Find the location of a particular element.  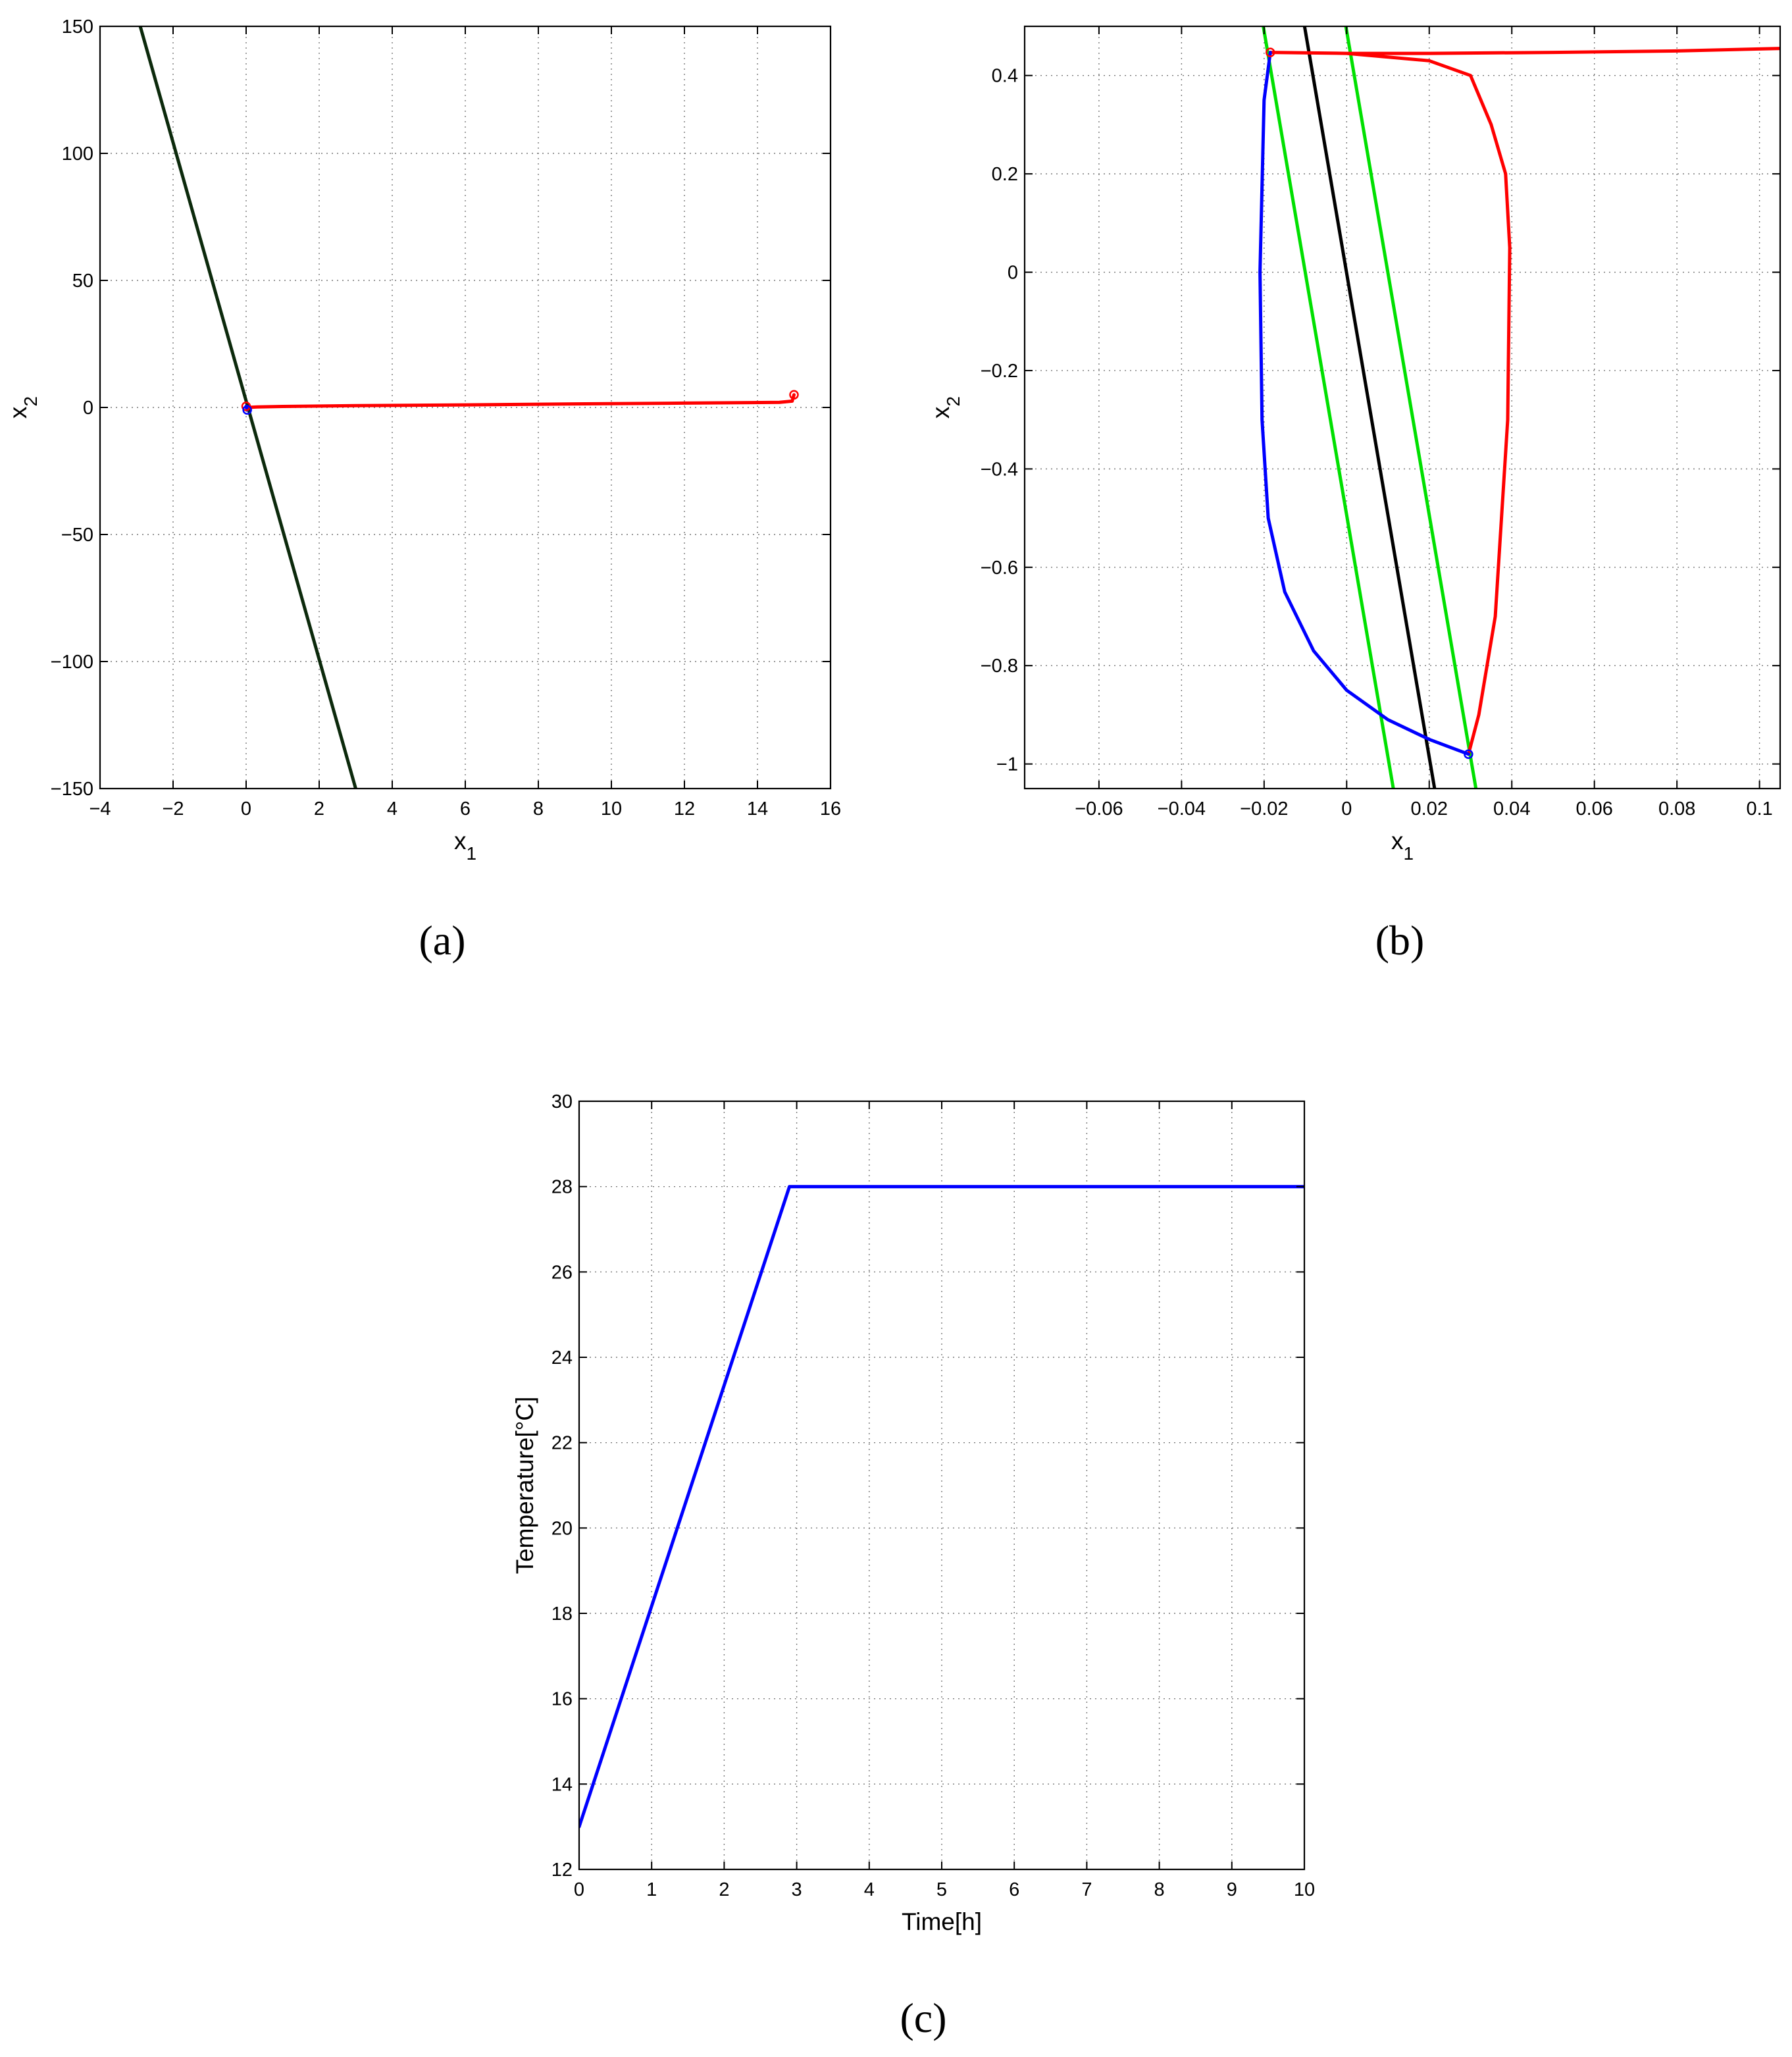

y-axis-label: Temperature[°C] is located at coordinates (524, 1486).